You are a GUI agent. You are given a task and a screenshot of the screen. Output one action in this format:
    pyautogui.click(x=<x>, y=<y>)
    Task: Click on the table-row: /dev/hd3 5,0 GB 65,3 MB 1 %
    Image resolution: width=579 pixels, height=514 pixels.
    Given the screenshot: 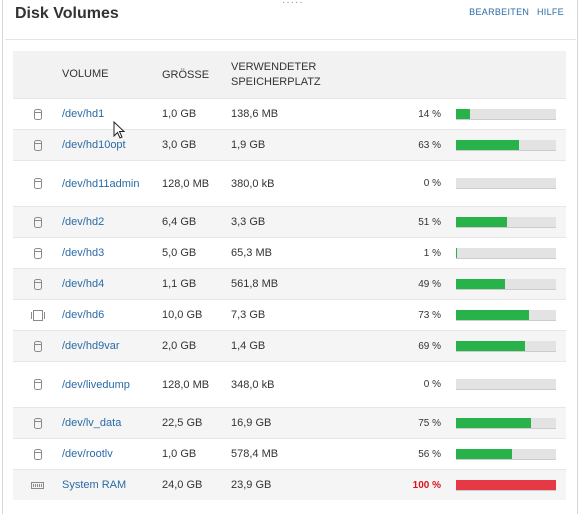 What is the action you would take?
    pyautogui.click(x=289, y=253)
    